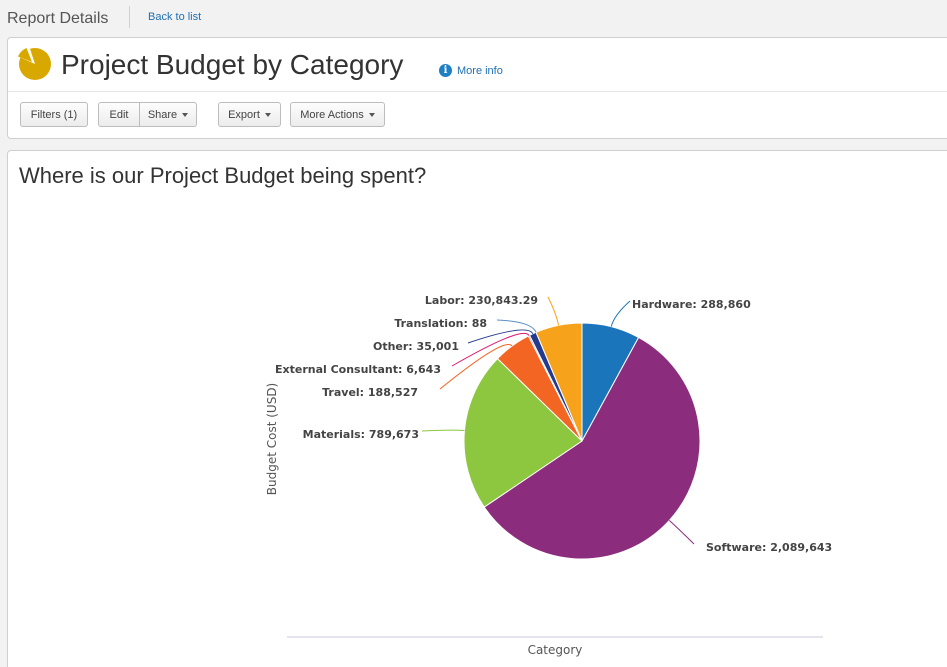 The width and height of the screenshot is (947, 667). I want to click on more-info-label: More info, so click(480, 70).